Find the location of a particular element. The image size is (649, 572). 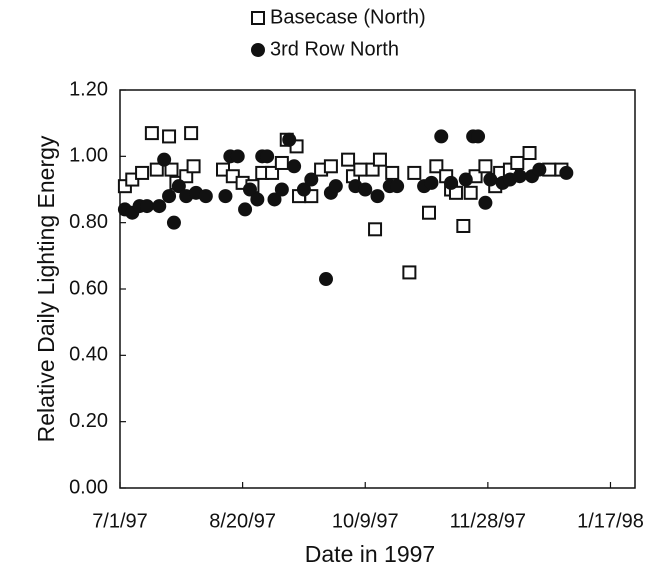

x-tick-label: 8/20/97 is located at coordinates (242, 521).